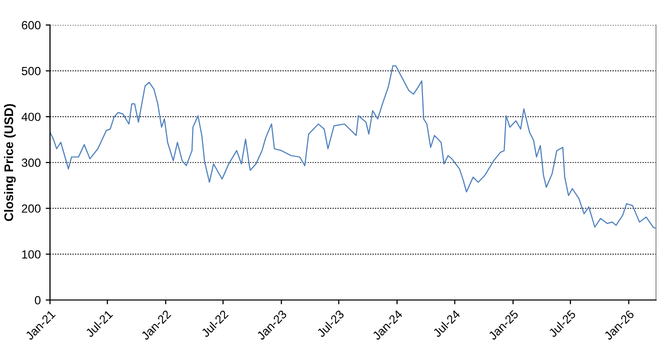 The height and width of the screenshot is (346, 671). Describe the element at coordinates (31, 117) in the screenshot. I see `y-tick-label: 400` at that location.